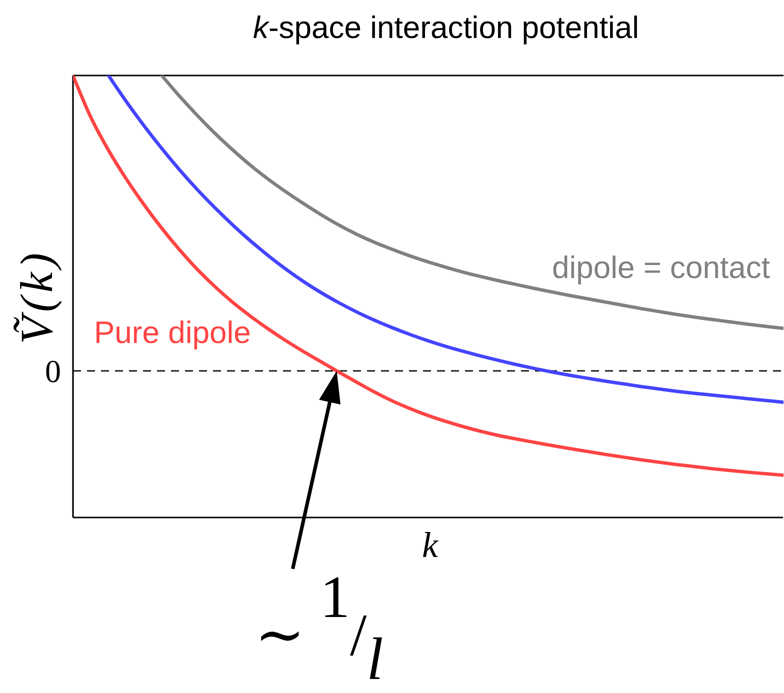  What do you see at coordinates (661, 267) in the screenshot?
I see `series-label: dipole = contact` at bounding box center [661, 267].